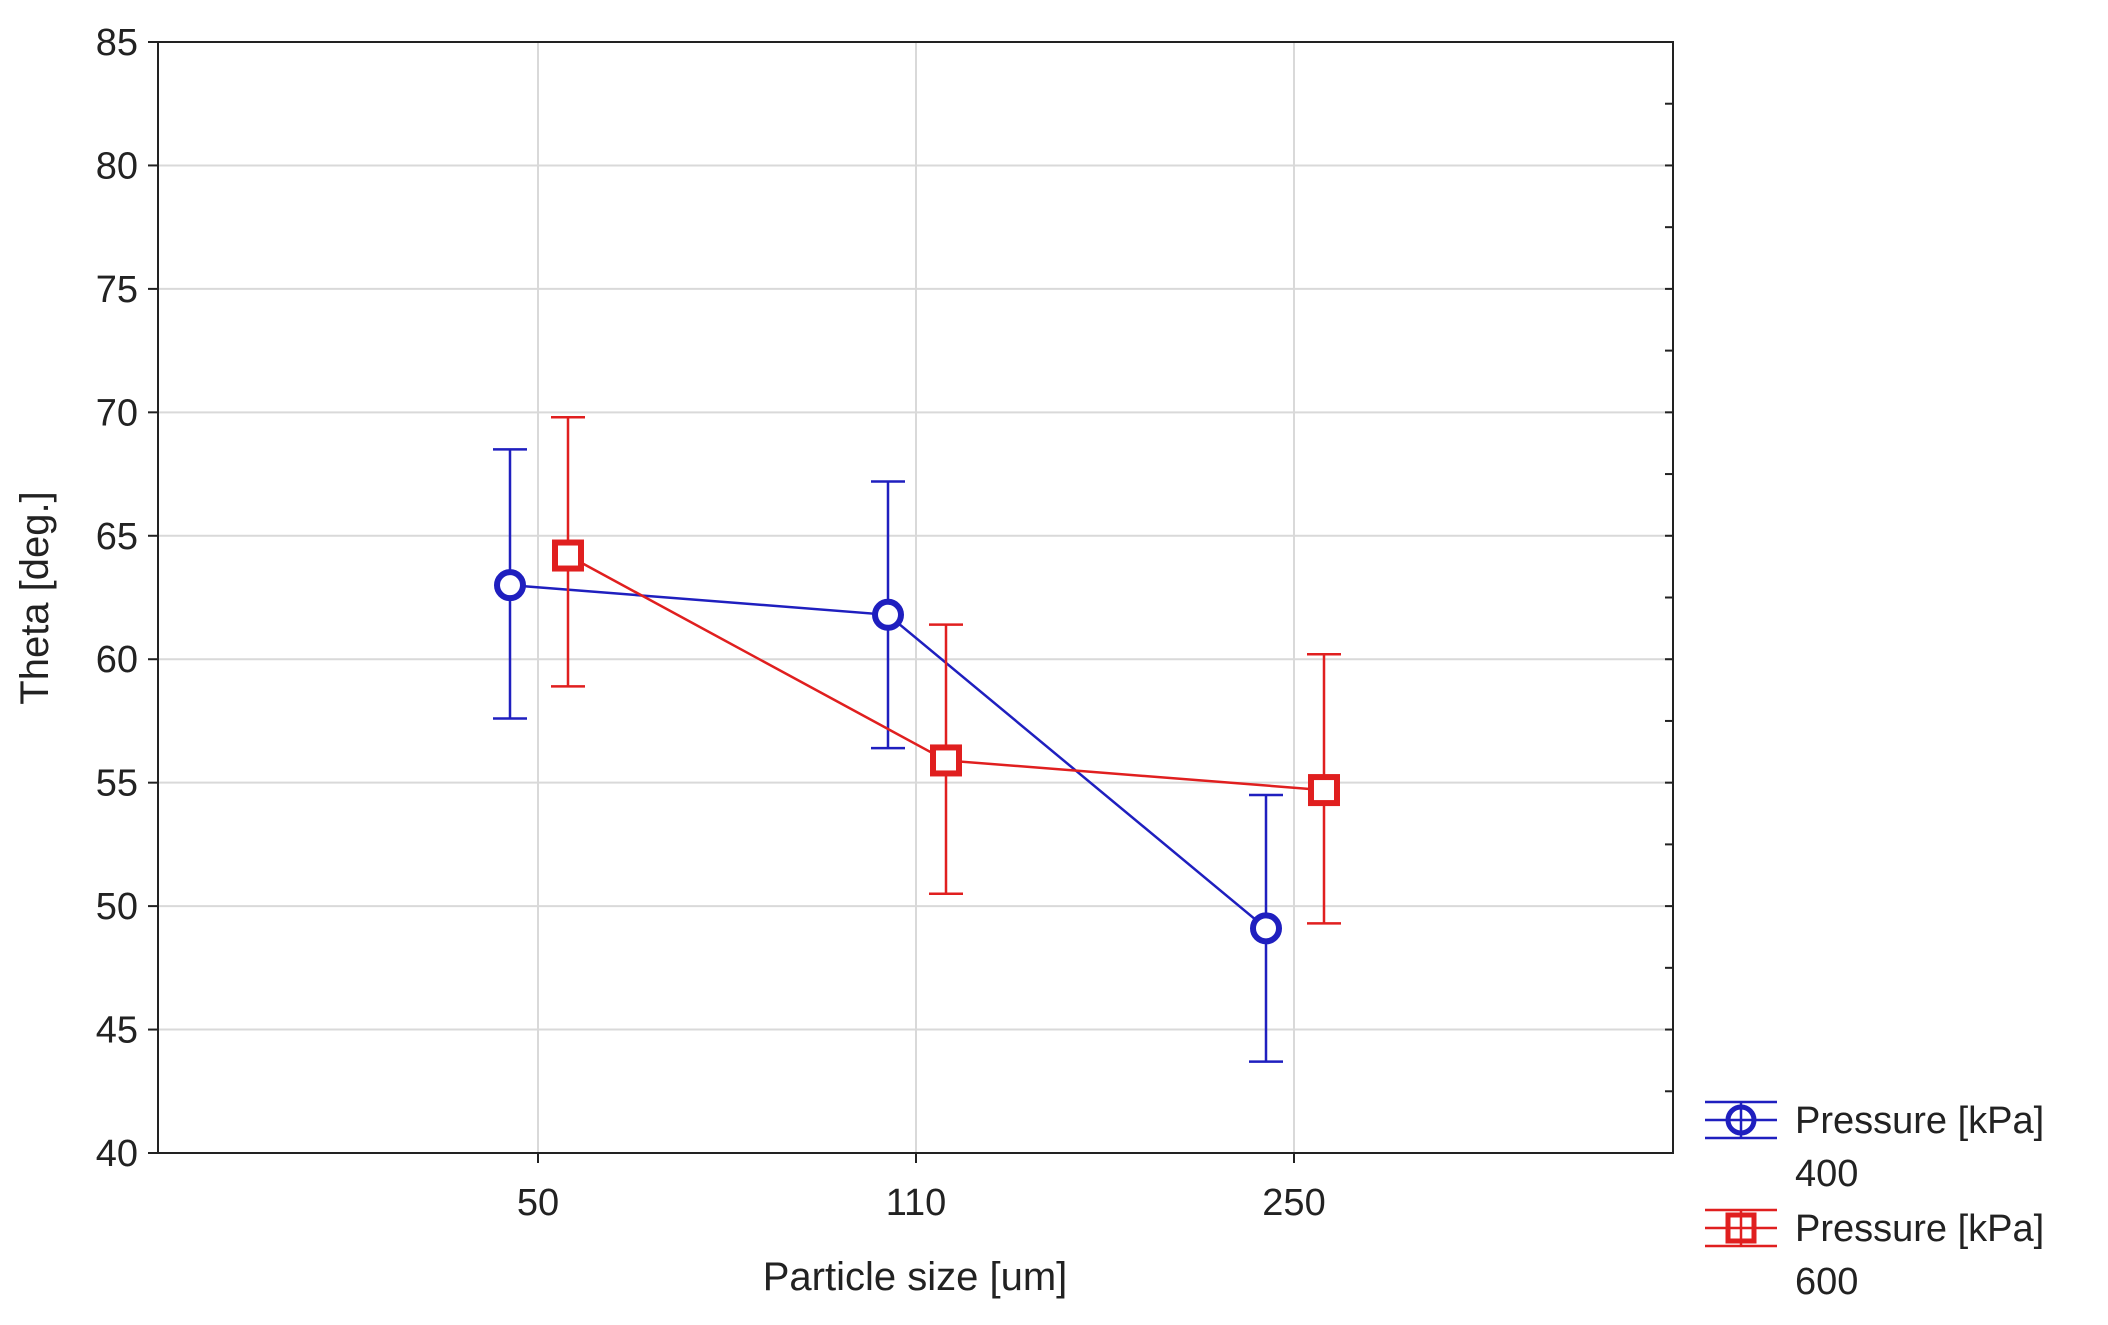  What do you see at coordinates (117, 784) in the screenshot?
I see `y-tick-label: 55` at bounding box center [117, 784].